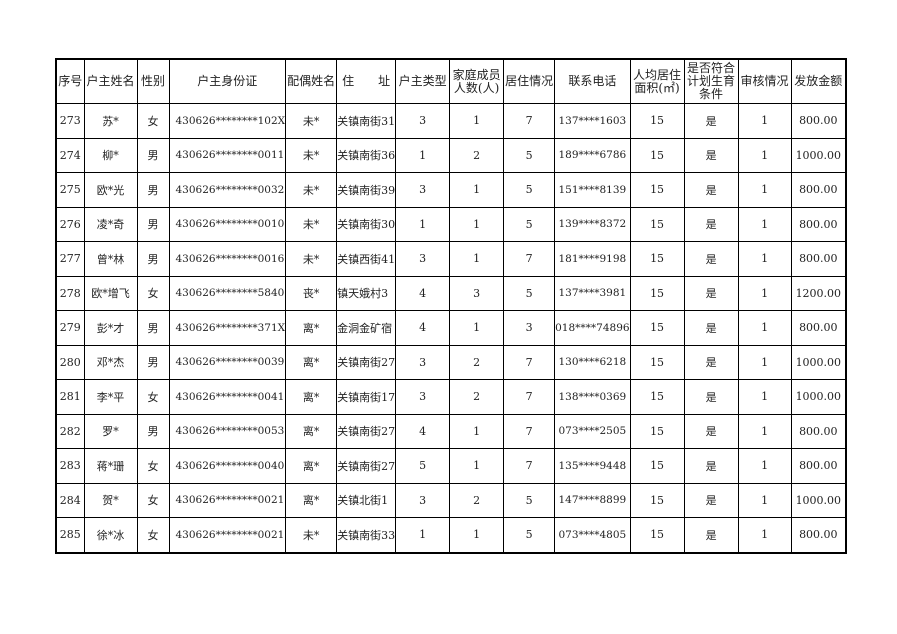 Image resolution: width=897 pixels, height=634 pixels. I want to click on header-gender: 性别, so click(153, 81).